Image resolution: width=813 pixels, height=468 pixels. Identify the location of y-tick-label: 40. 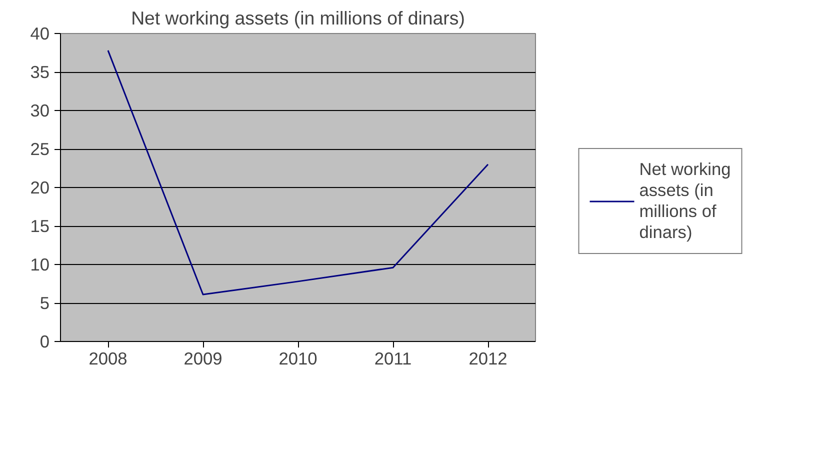
(40, 34).